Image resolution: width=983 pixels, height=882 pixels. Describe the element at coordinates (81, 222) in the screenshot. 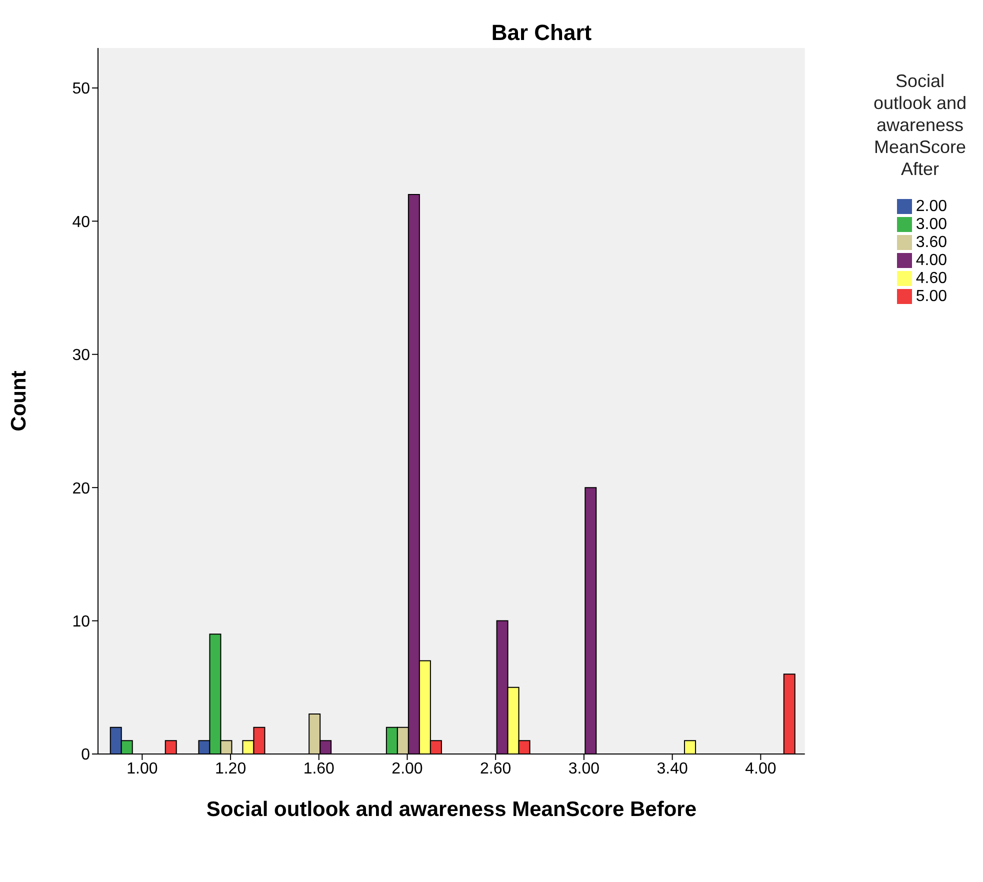

I see `y-tick-label: 40` at that location.